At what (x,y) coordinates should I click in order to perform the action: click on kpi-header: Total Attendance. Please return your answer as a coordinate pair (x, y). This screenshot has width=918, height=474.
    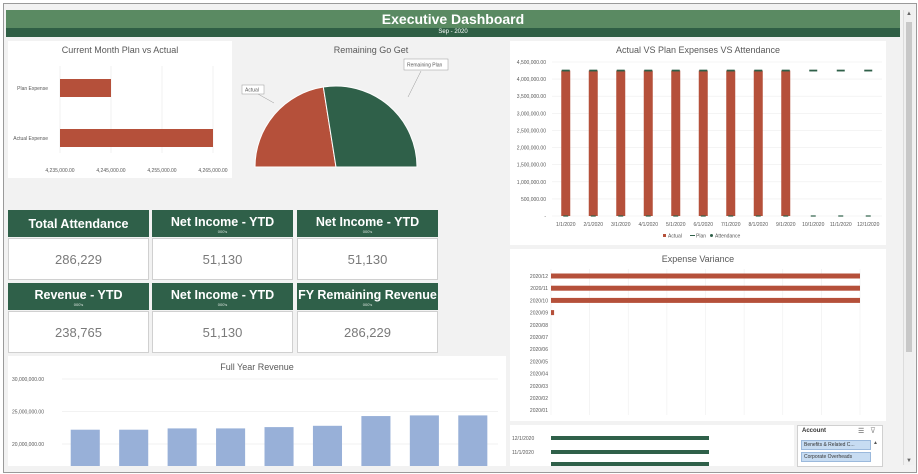
    Looking at the image, I should click on (78, 223).